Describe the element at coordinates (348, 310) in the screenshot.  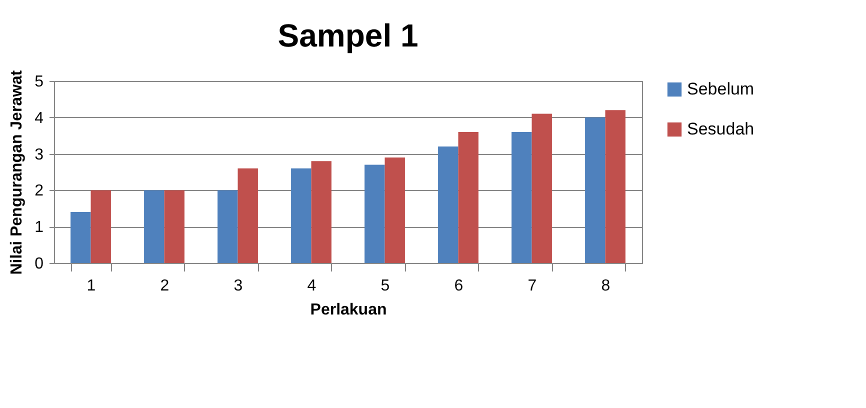
I see `x-axis-title: Perlakuan` at that location.